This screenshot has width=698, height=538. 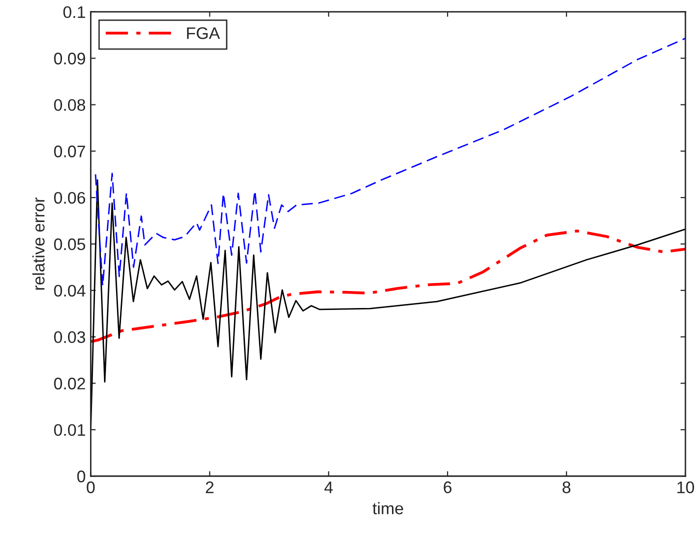 I want to click on y-tick-label: 0.07, so click(x=70, y=152).